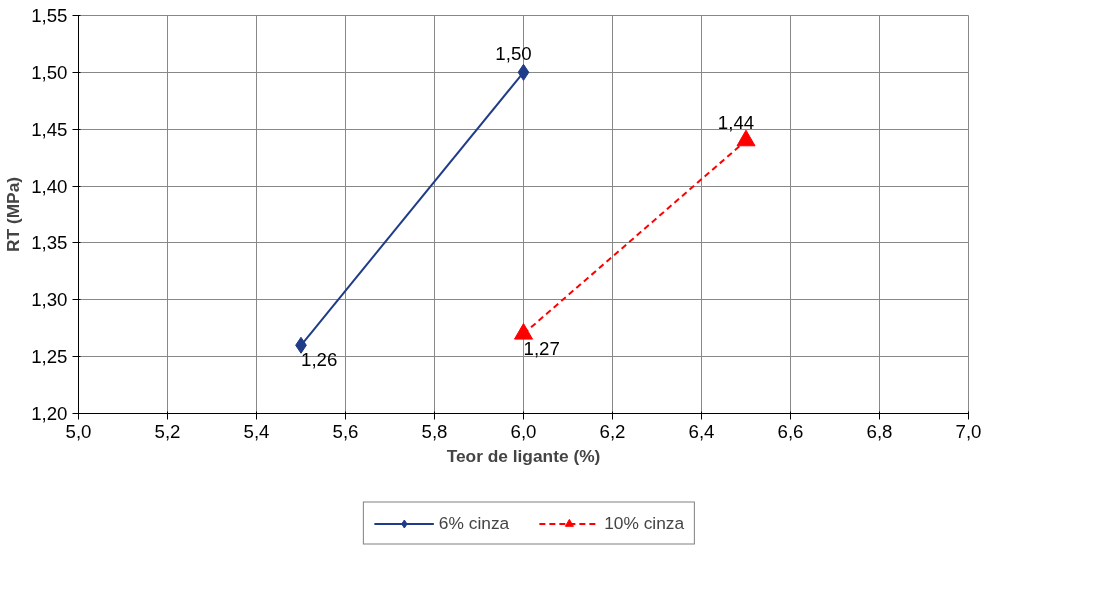 The height and width of the screenshot is (604, 1103). What do you see at coordinates (879, 431) in the screenshot?
I see `x-tick-label: 6,8` at bounding box center [879, 431].